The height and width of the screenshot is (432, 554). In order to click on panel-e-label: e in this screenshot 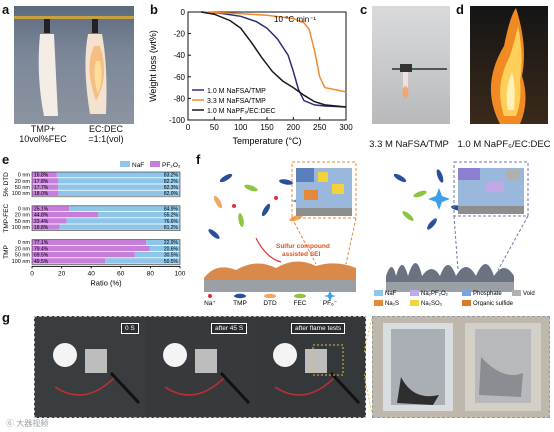, I will do `click(6, 159)`.